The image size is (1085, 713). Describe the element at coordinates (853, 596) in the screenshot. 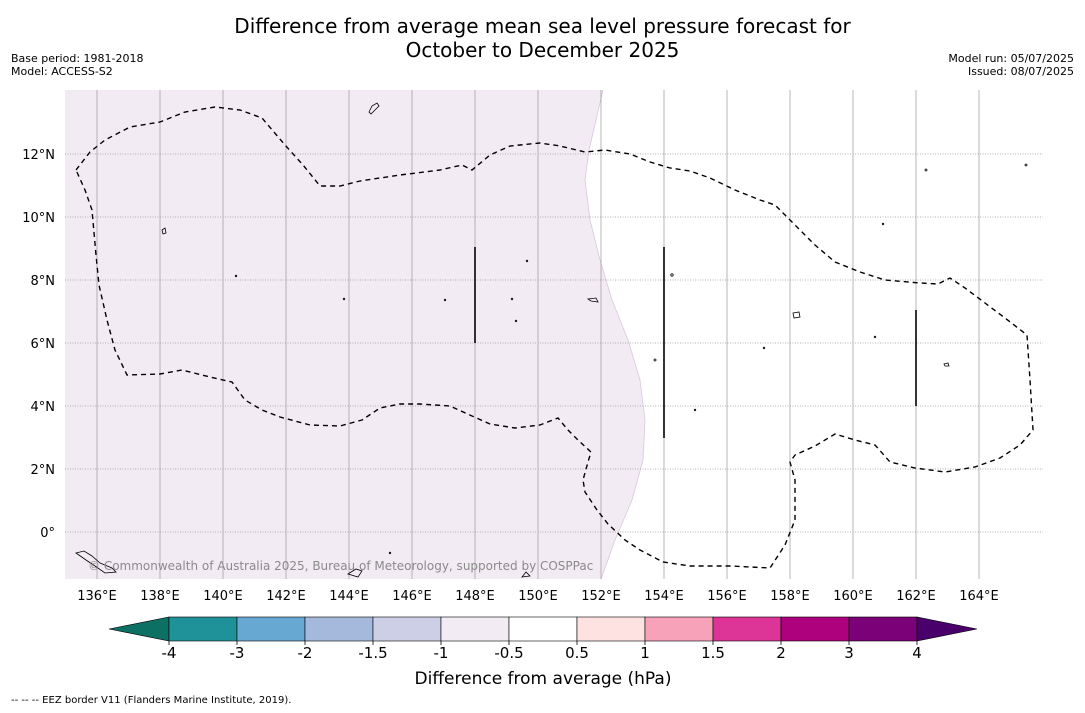

I see `lon-tick-label: 160°E` at that location.